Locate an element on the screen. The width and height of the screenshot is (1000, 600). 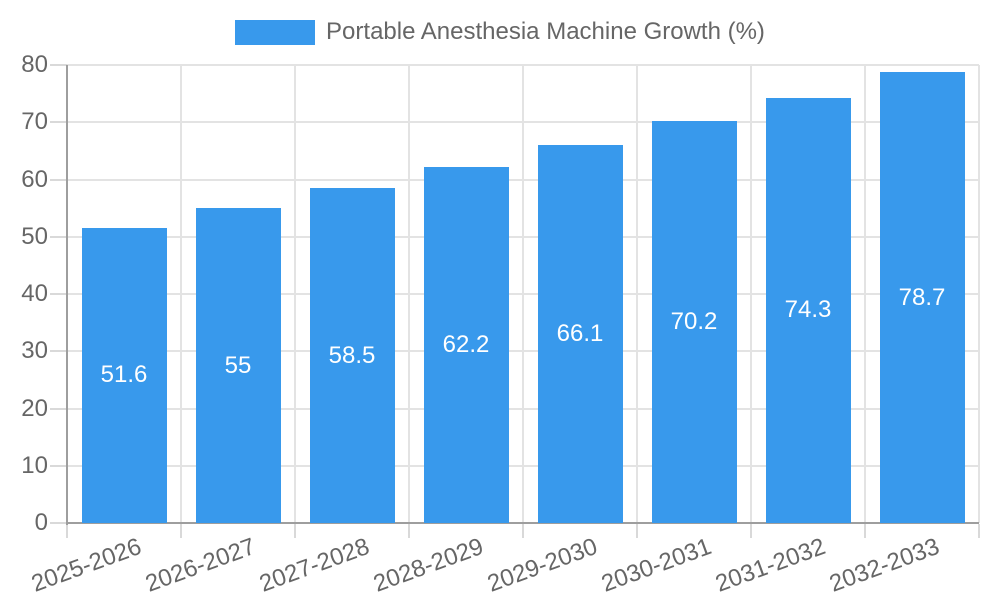
bar-value-label: 58.5 is located at coordinates (352, 355).